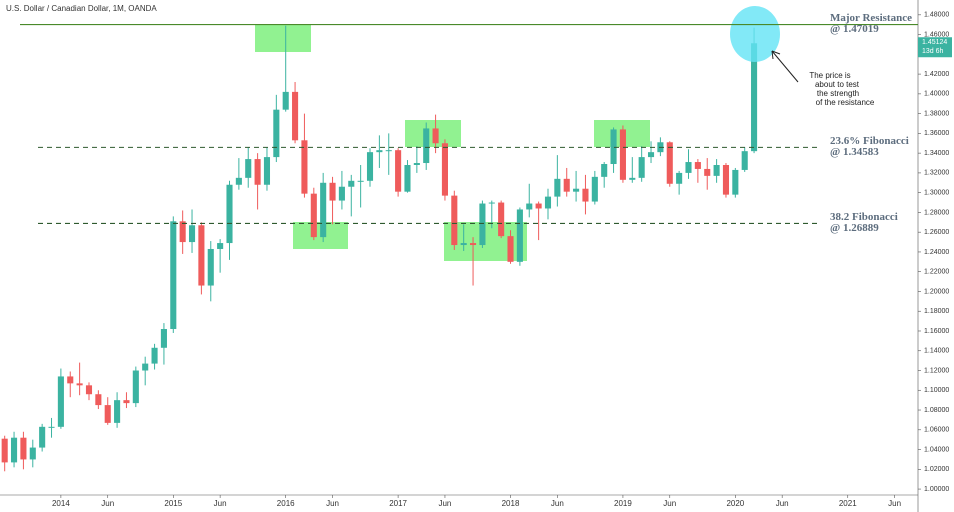 The image size is (954, 512). I want to click on annotation: of the resistance, so click(845, 102).